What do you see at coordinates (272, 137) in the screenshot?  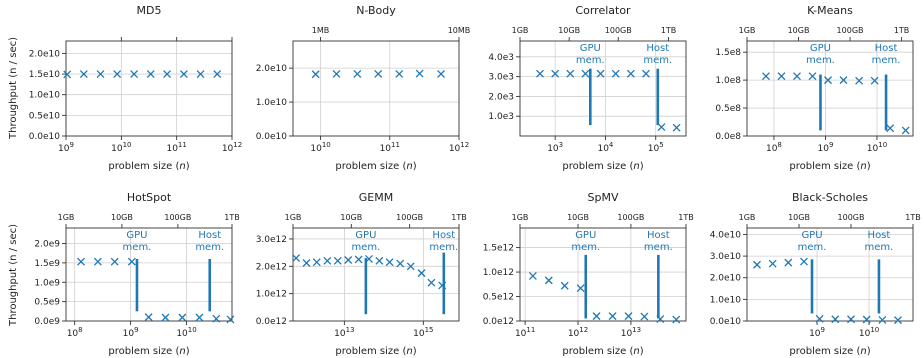 I see `y-tick-label: 0.0e10` at bounding box center [272, 137].